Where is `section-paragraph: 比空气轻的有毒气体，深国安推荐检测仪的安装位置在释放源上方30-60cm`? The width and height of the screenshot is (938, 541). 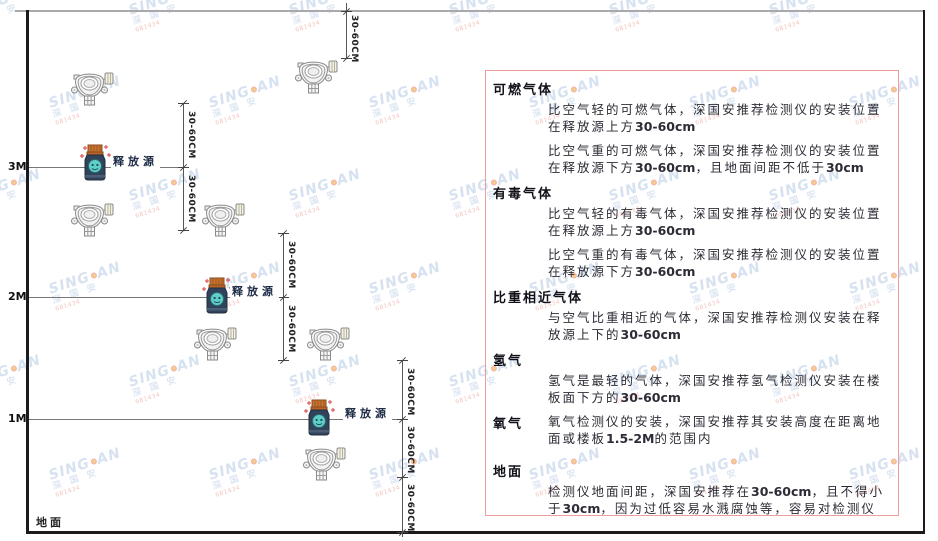 section-paragraph: 比空气轻的有毒气体，深国安推荐检测仪的安装位置在释放源上方30-60cm is located at coordinates (715, 222).